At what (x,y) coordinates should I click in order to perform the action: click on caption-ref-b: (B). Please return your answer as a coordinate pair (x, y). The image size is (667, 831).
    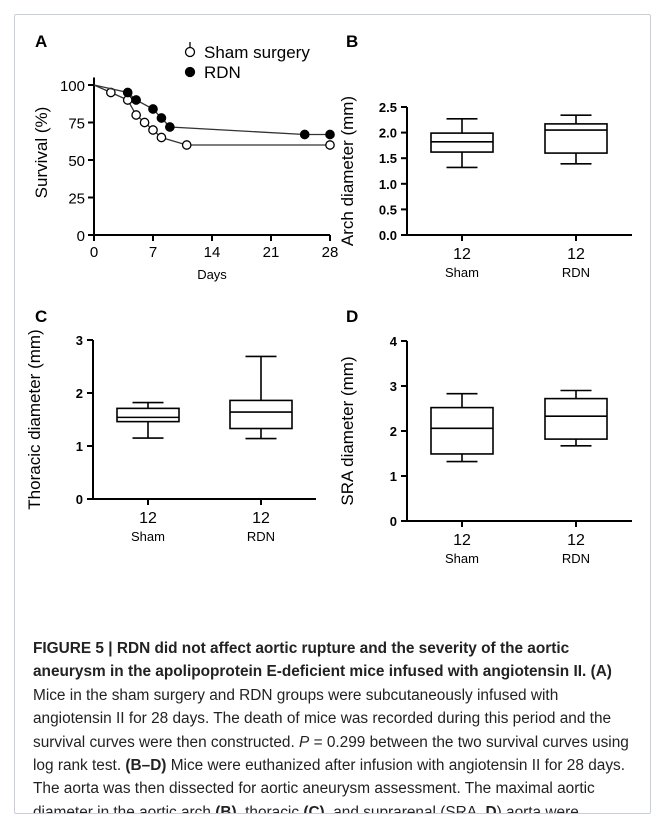
    Looking at the image, I should click on (226, 808).